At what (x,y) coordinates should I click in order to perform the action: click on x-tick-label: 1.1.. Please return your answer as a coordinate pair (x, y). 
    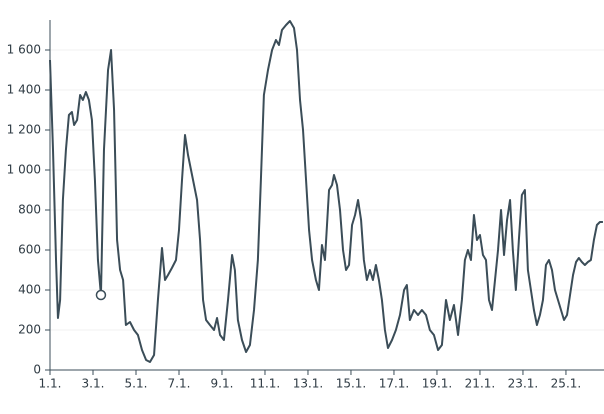
    Looking at the image, I should click on (50, 384).